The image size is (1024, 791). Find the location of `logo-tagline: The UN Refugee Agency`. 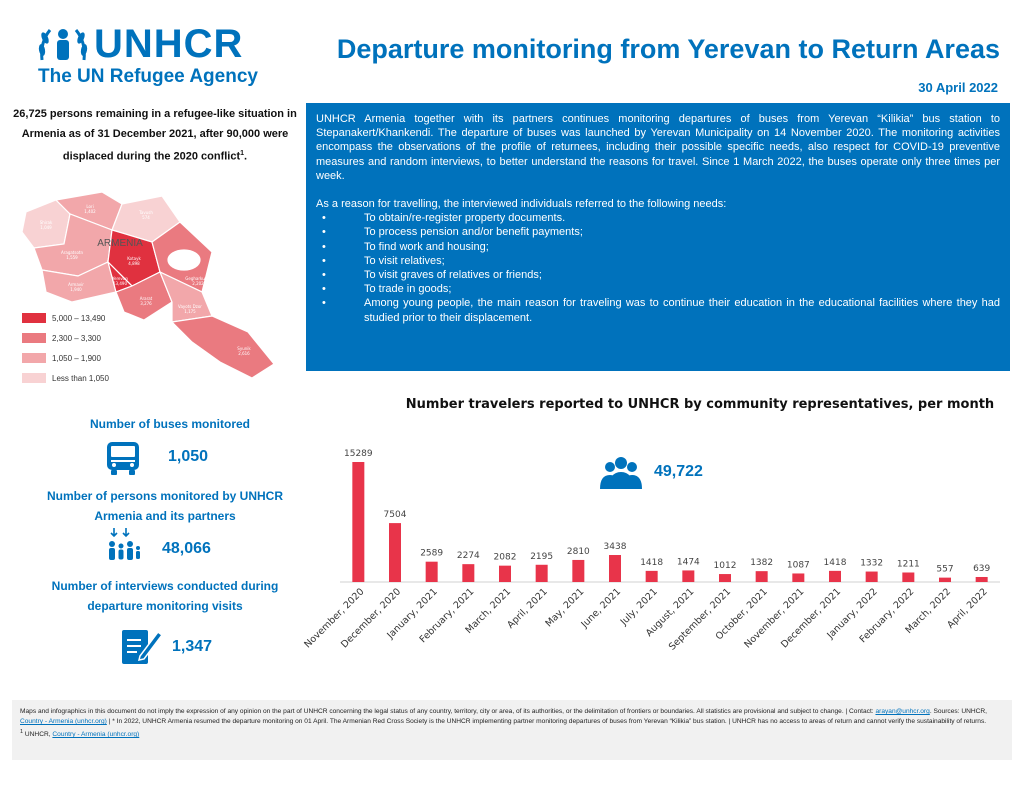

logo-tagline: The UN Refugee Agency is located at coordinates (148, 76).